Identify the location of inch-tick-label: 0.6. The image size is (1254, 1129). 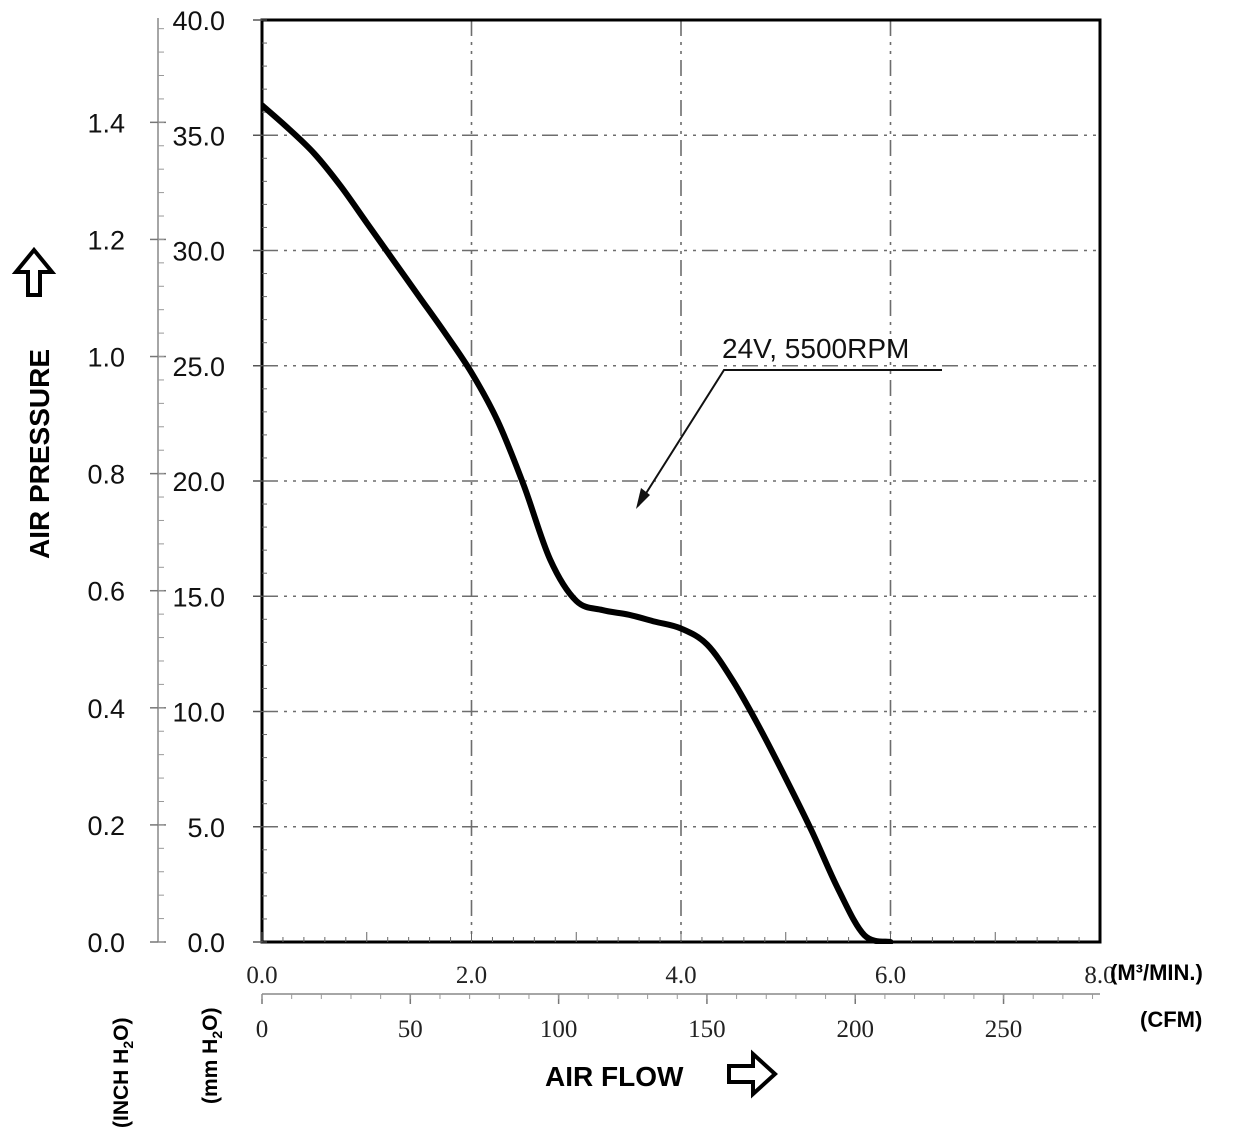
(106, 592).